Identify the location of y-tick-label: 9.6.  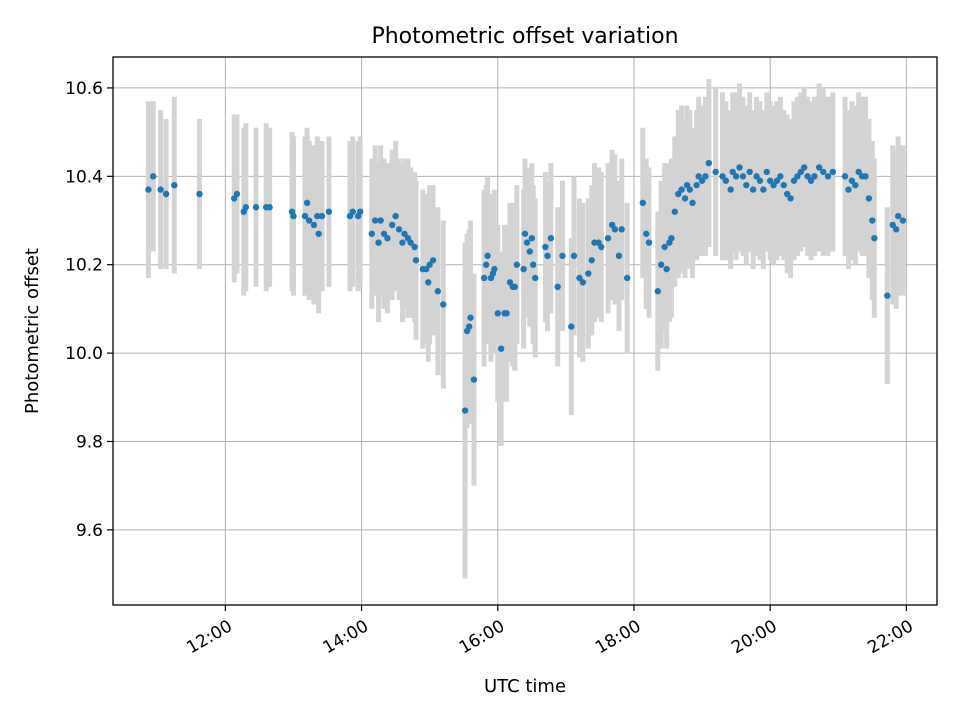
(89, 531).